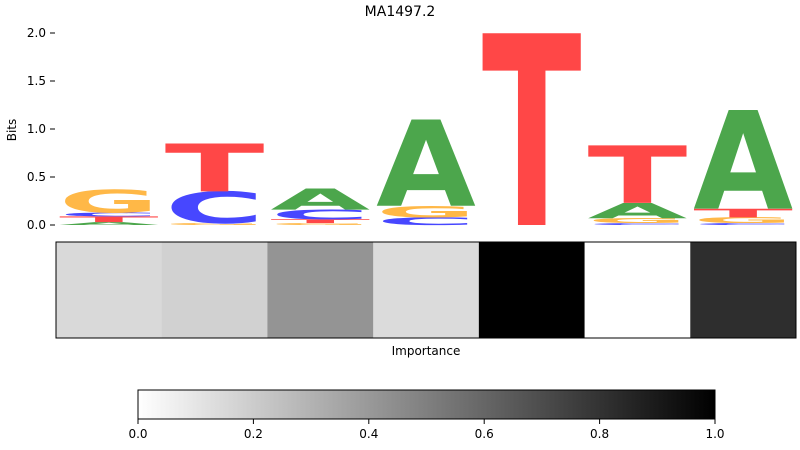 The width and height of the screenshot is (800, 450). Describe the element at coordinates (599, 434) in the screenshot. I see `colorbar-tick-label: 0.8` at that location.